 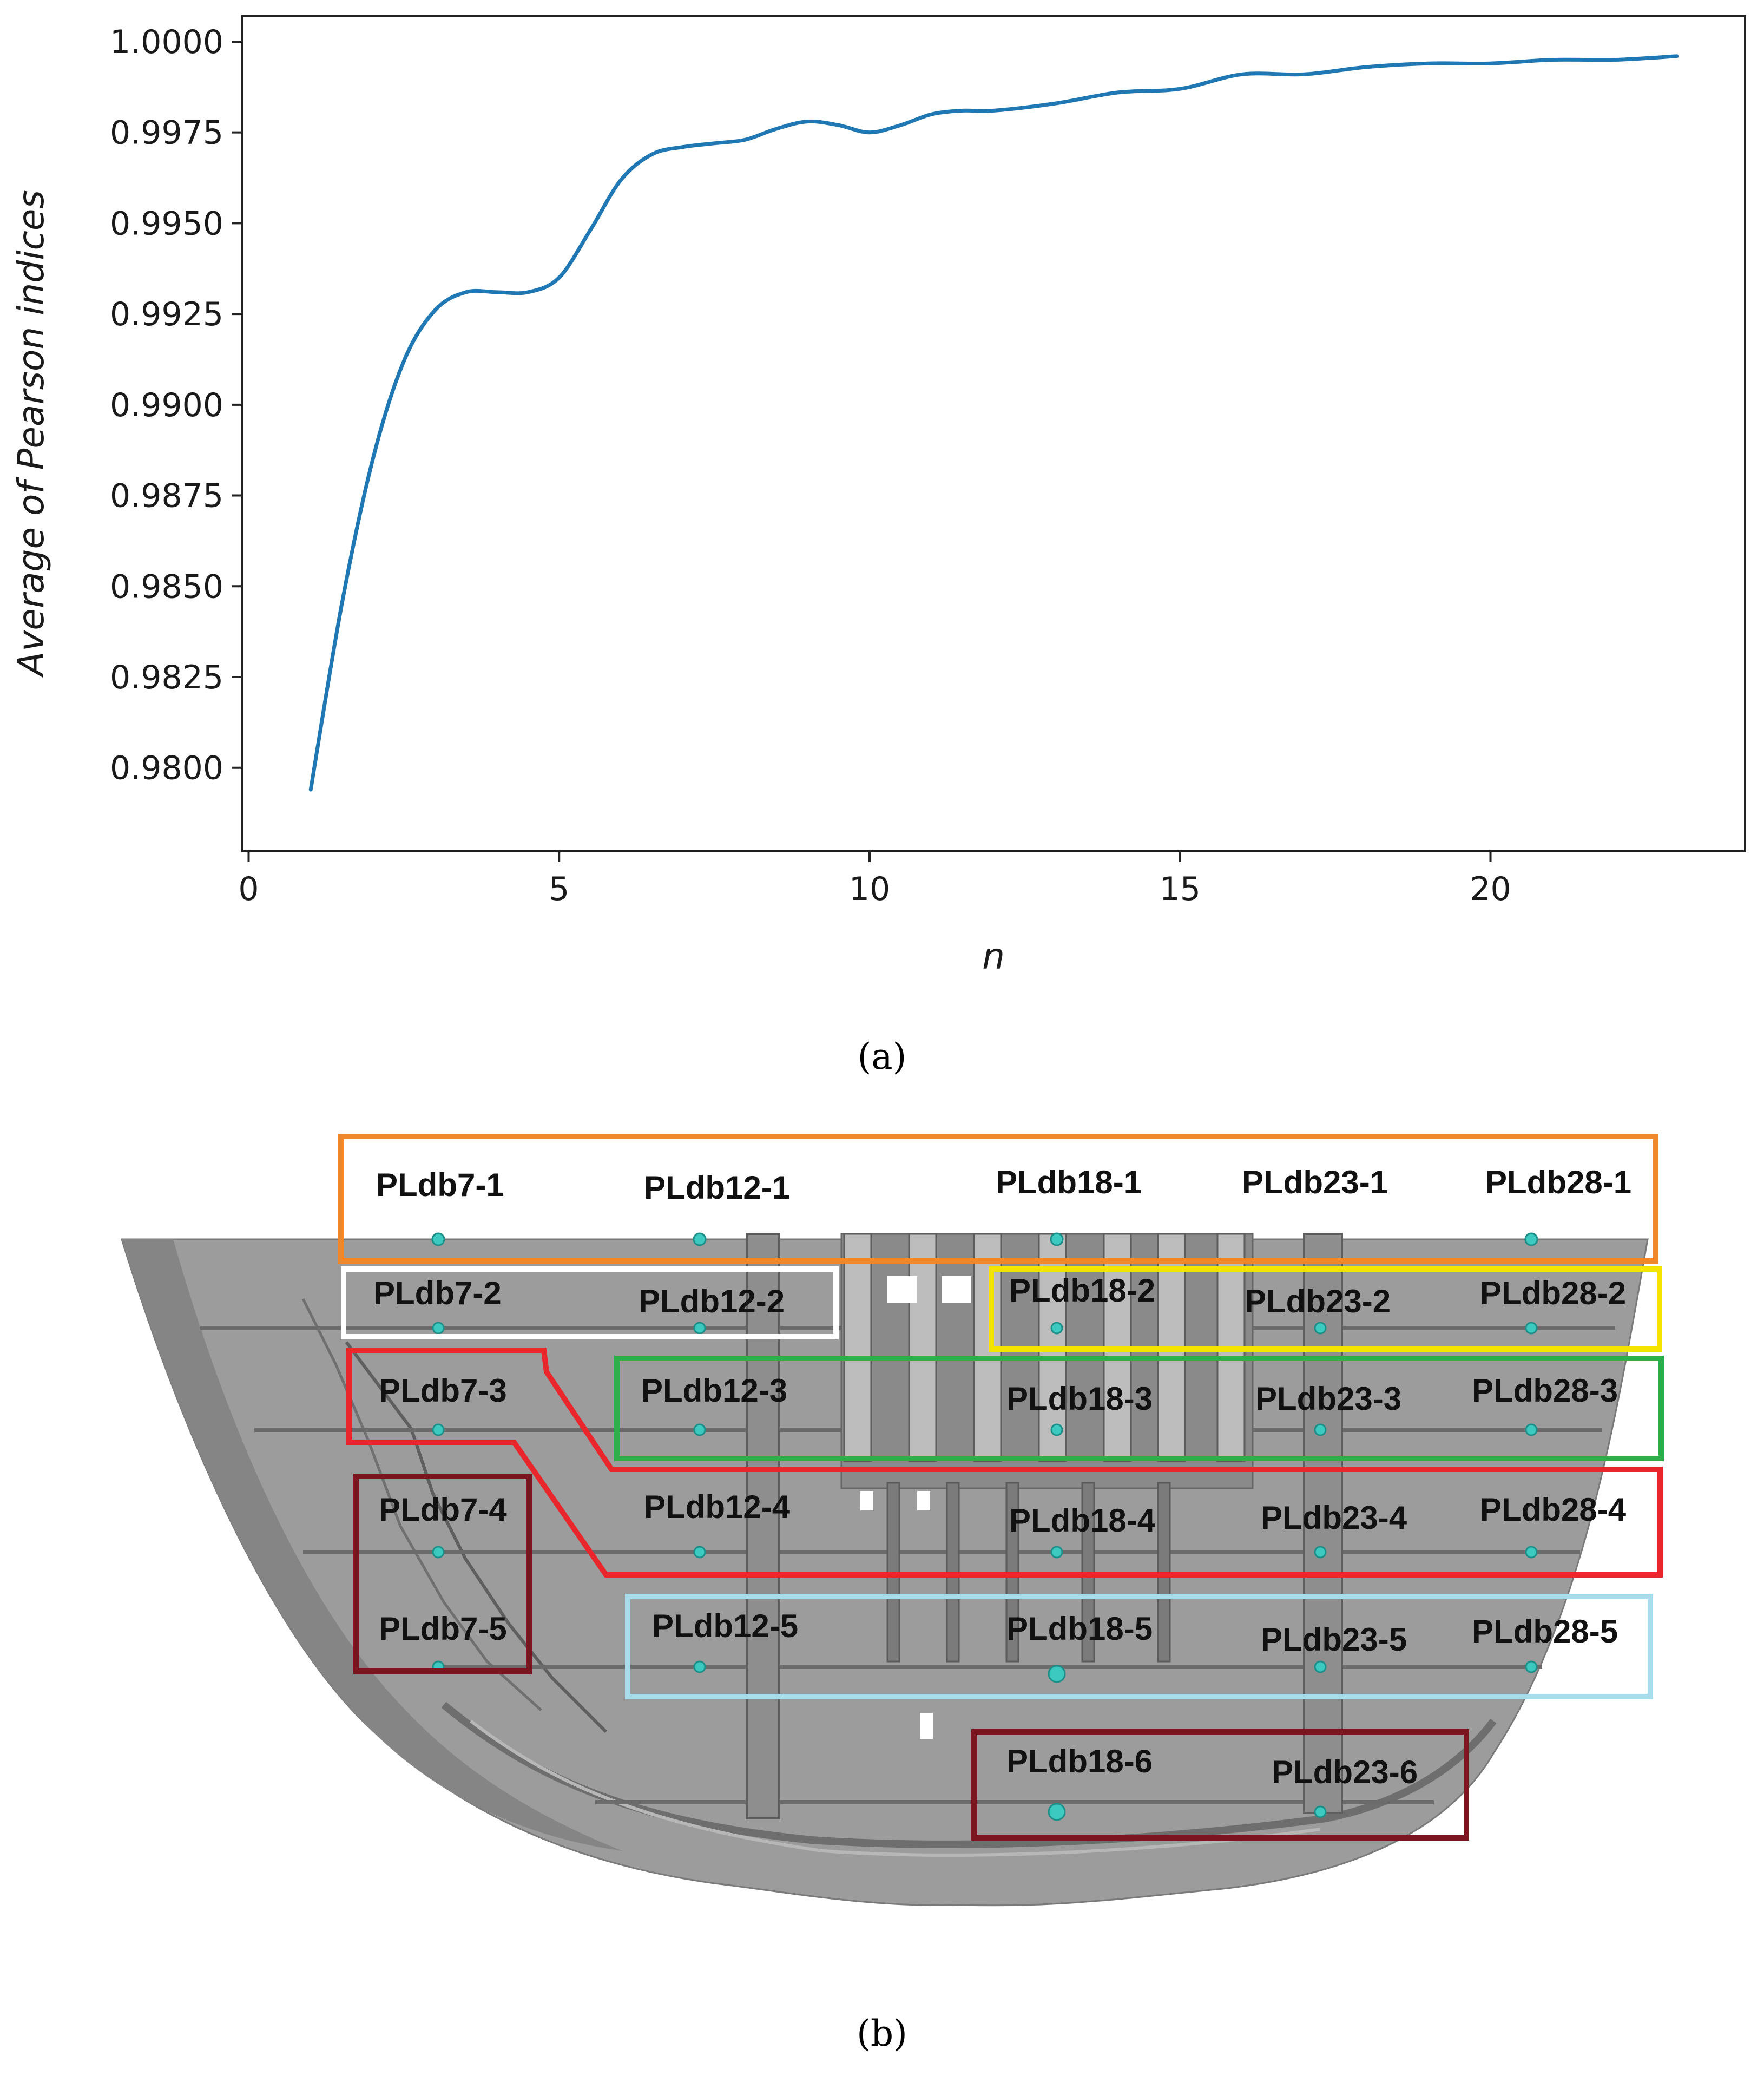 I want to click on x-tick-label: 10, so click(x=869, y=889).